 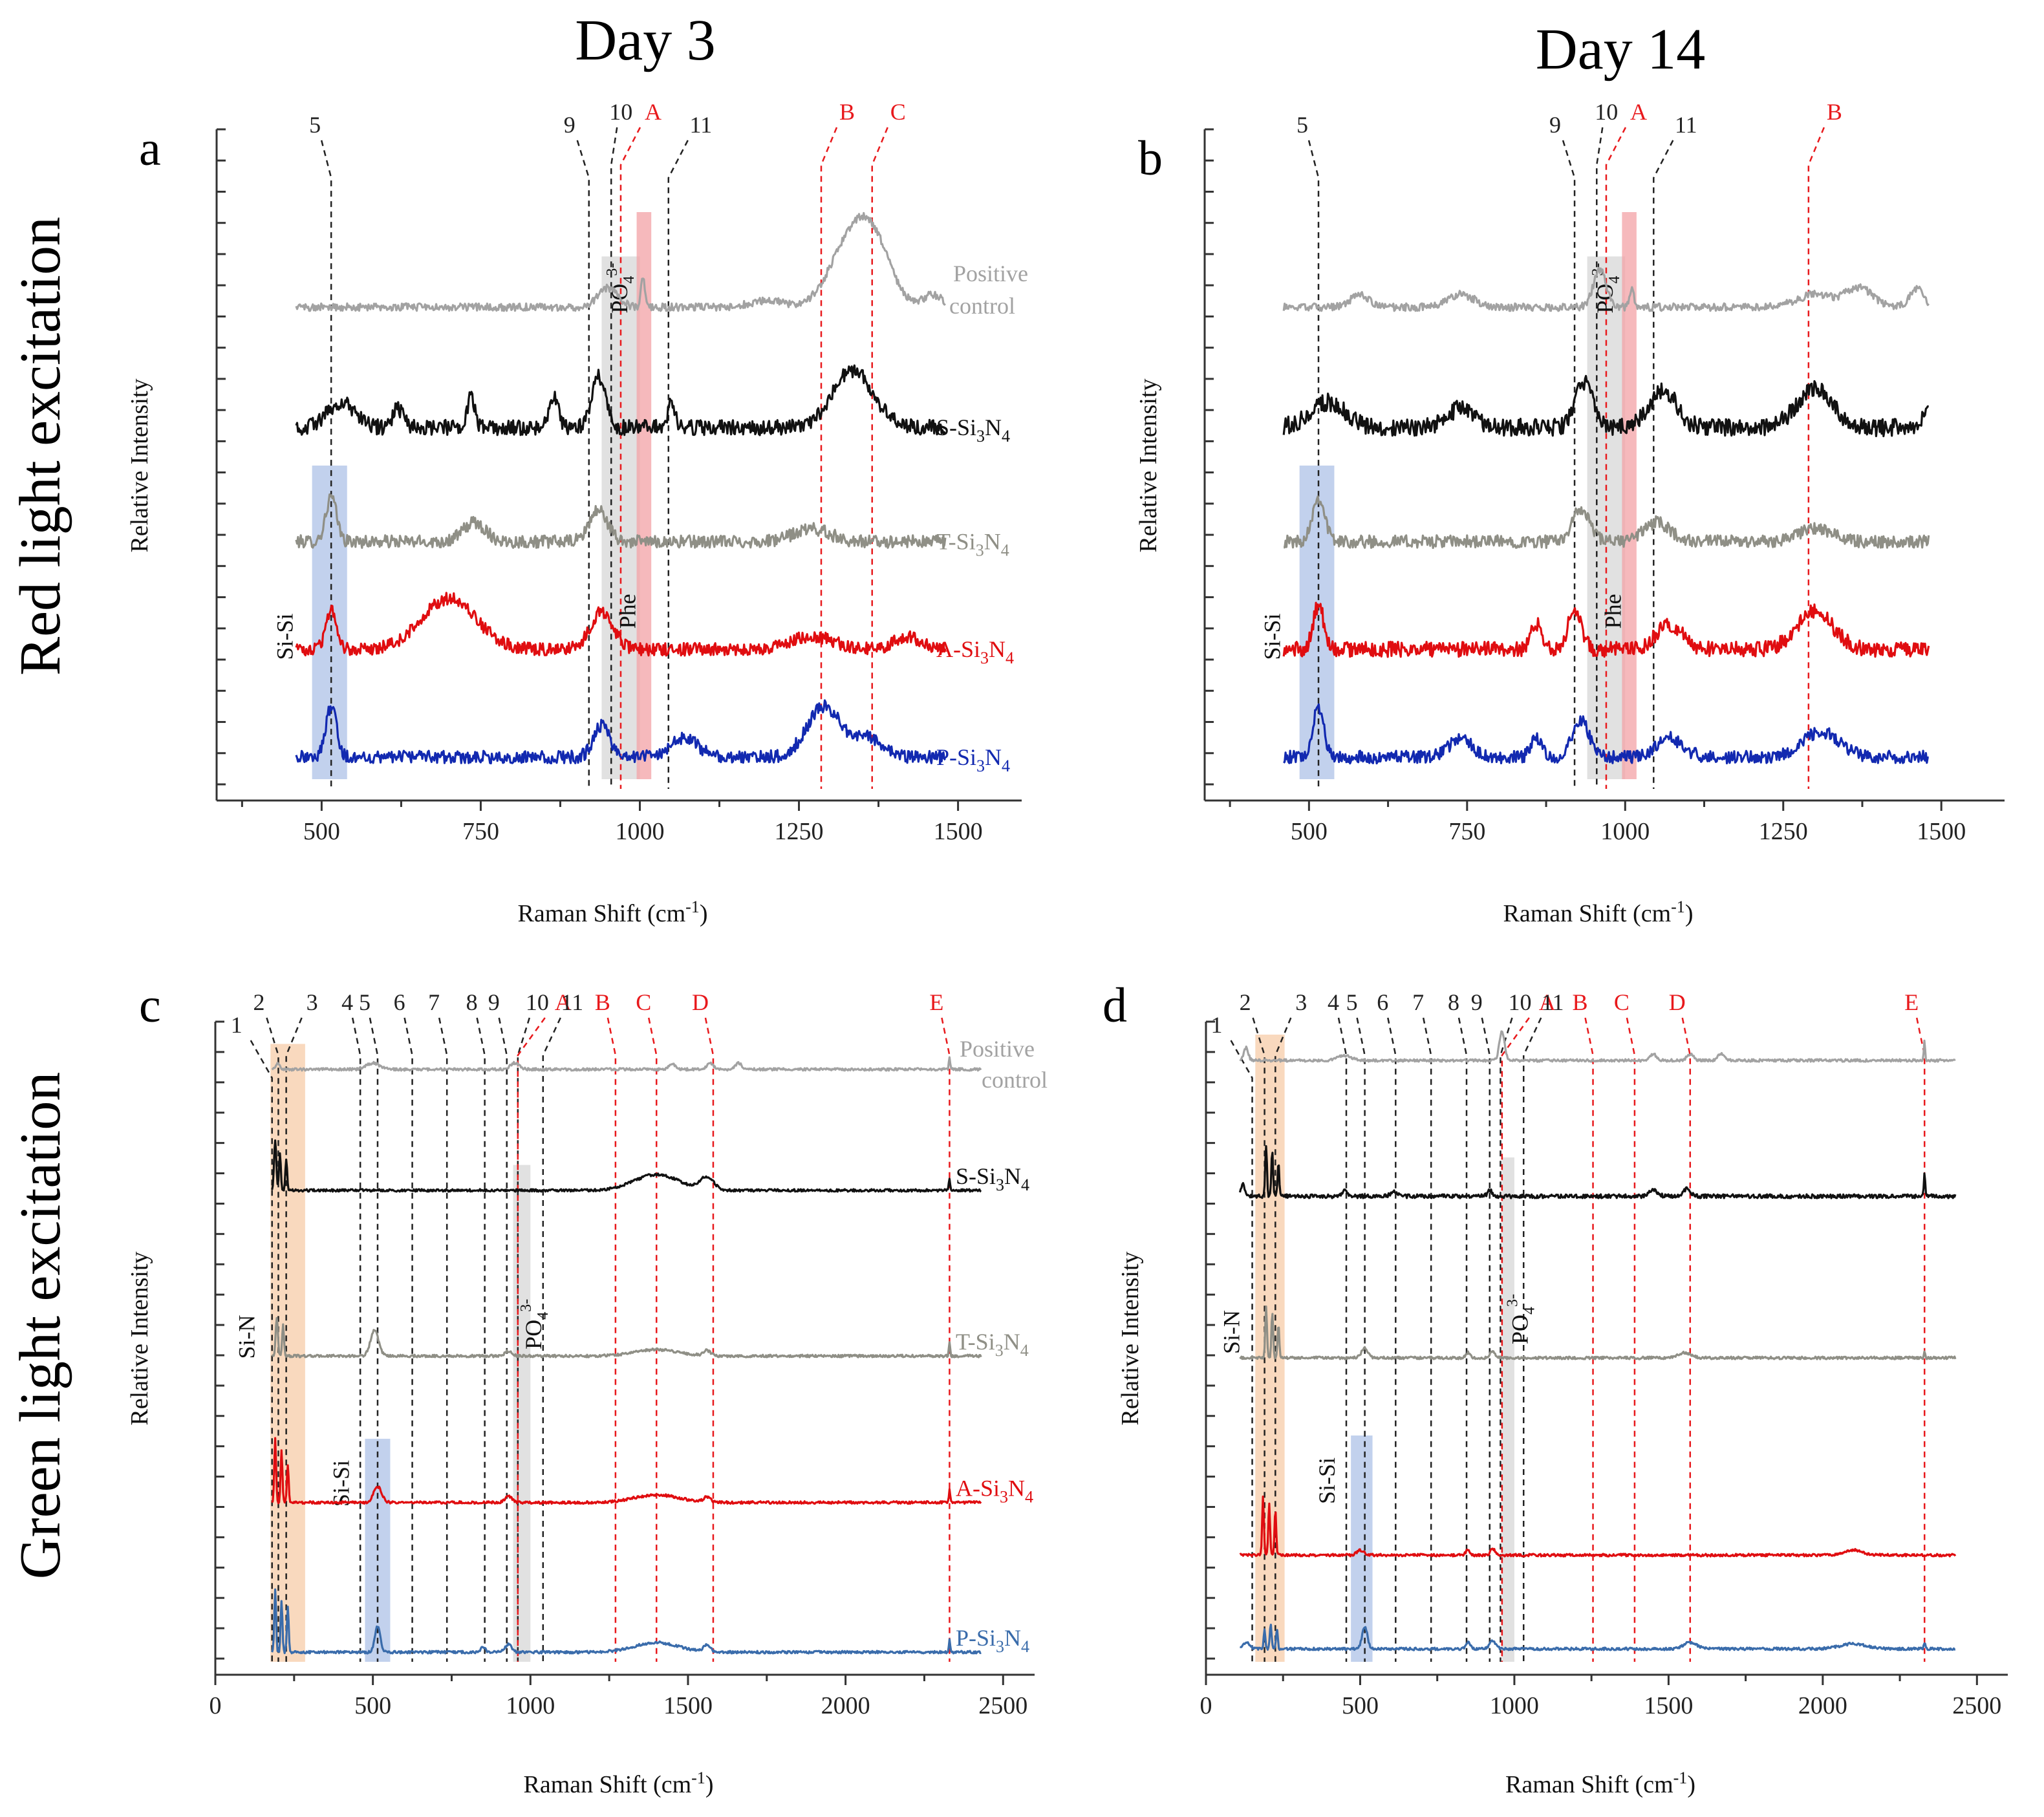 What do you see at coordinates (1418, 1002) in the screenshot?
I see `marker-label-7: 7` at bounding box center [1418, 1002].